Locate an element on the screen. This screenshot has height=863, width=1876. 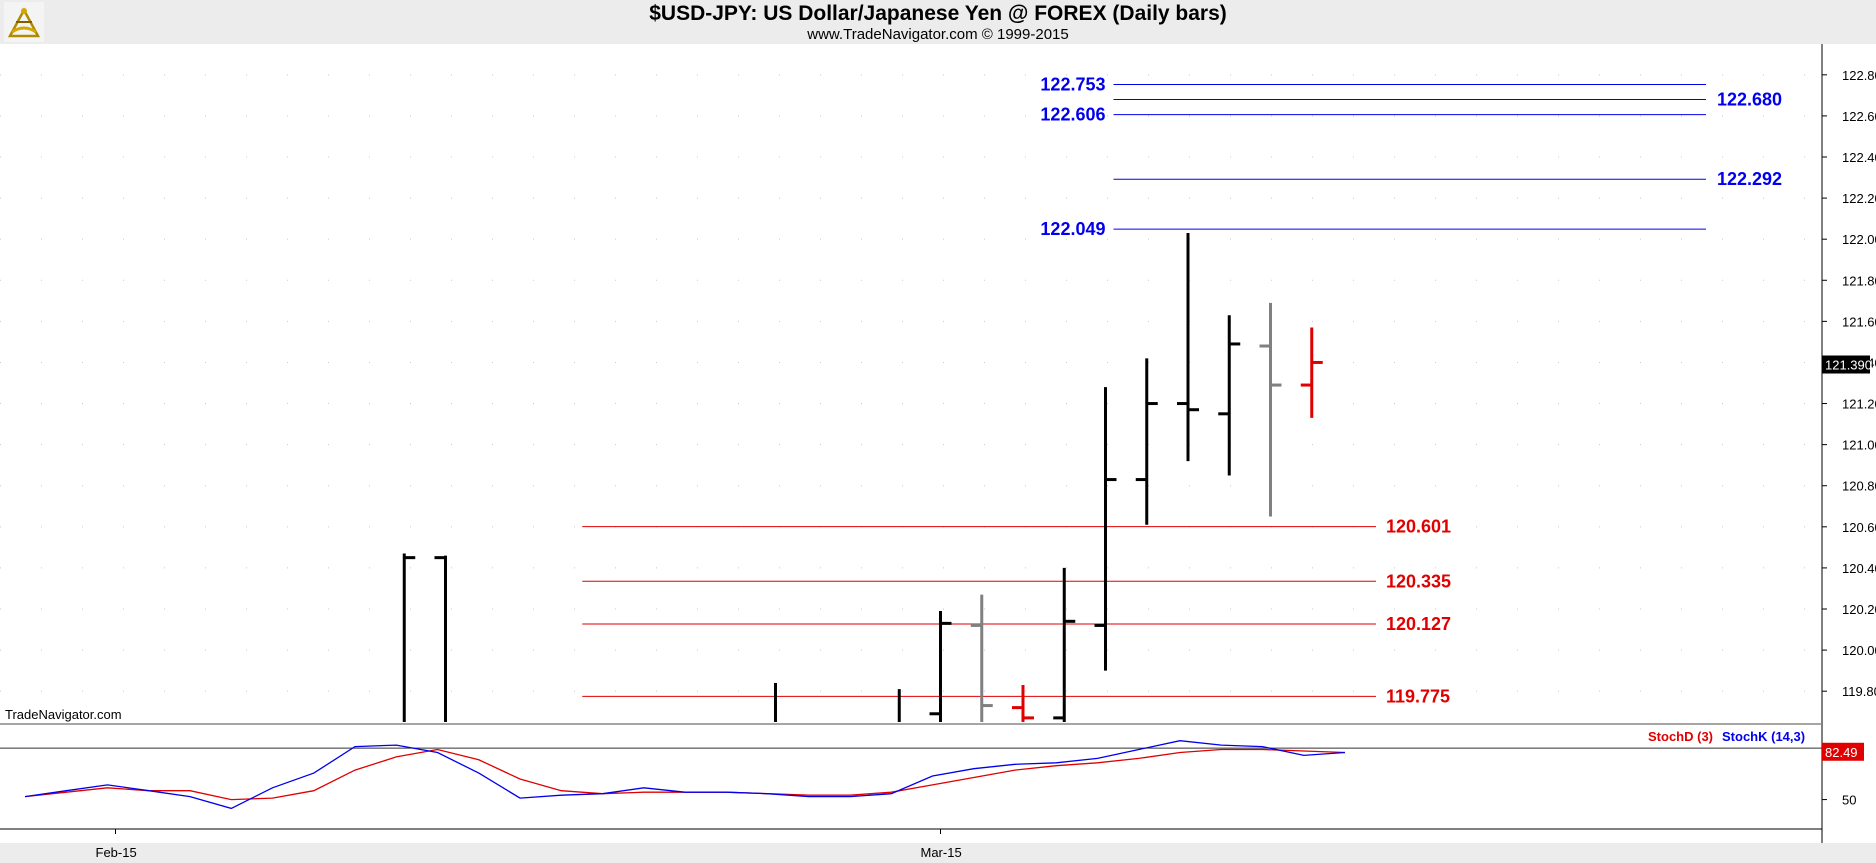
stoch-last-value-box is located at coordinates (1843, 751).